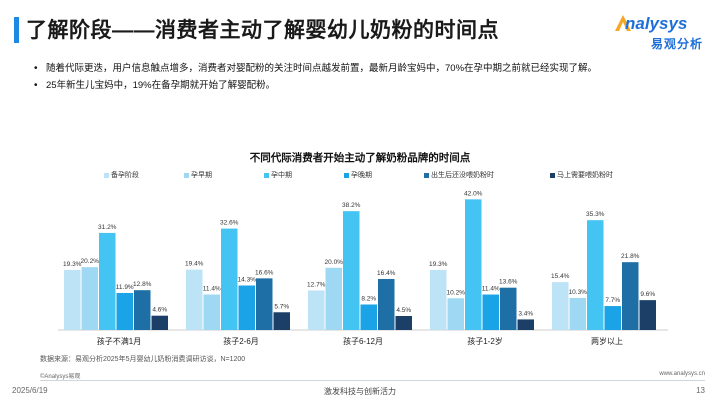 Image resolution: width=720 pixels, height=405 pixels. What do you see at coordinates (60, 377) in the screenshot?
I see `footer-copyright: ©Analysys易观` at bounding box center [60, 377].